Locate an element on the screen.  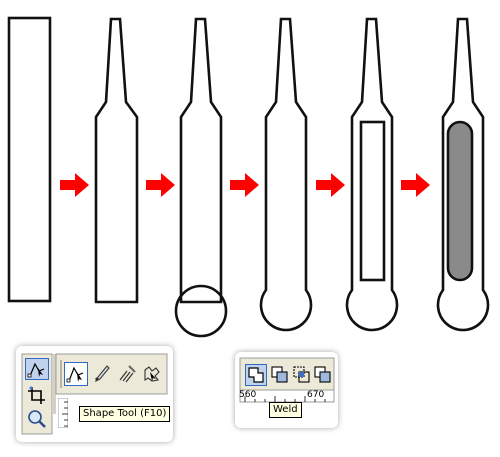
knife-tool-icon is located at coordinates (102, 374).